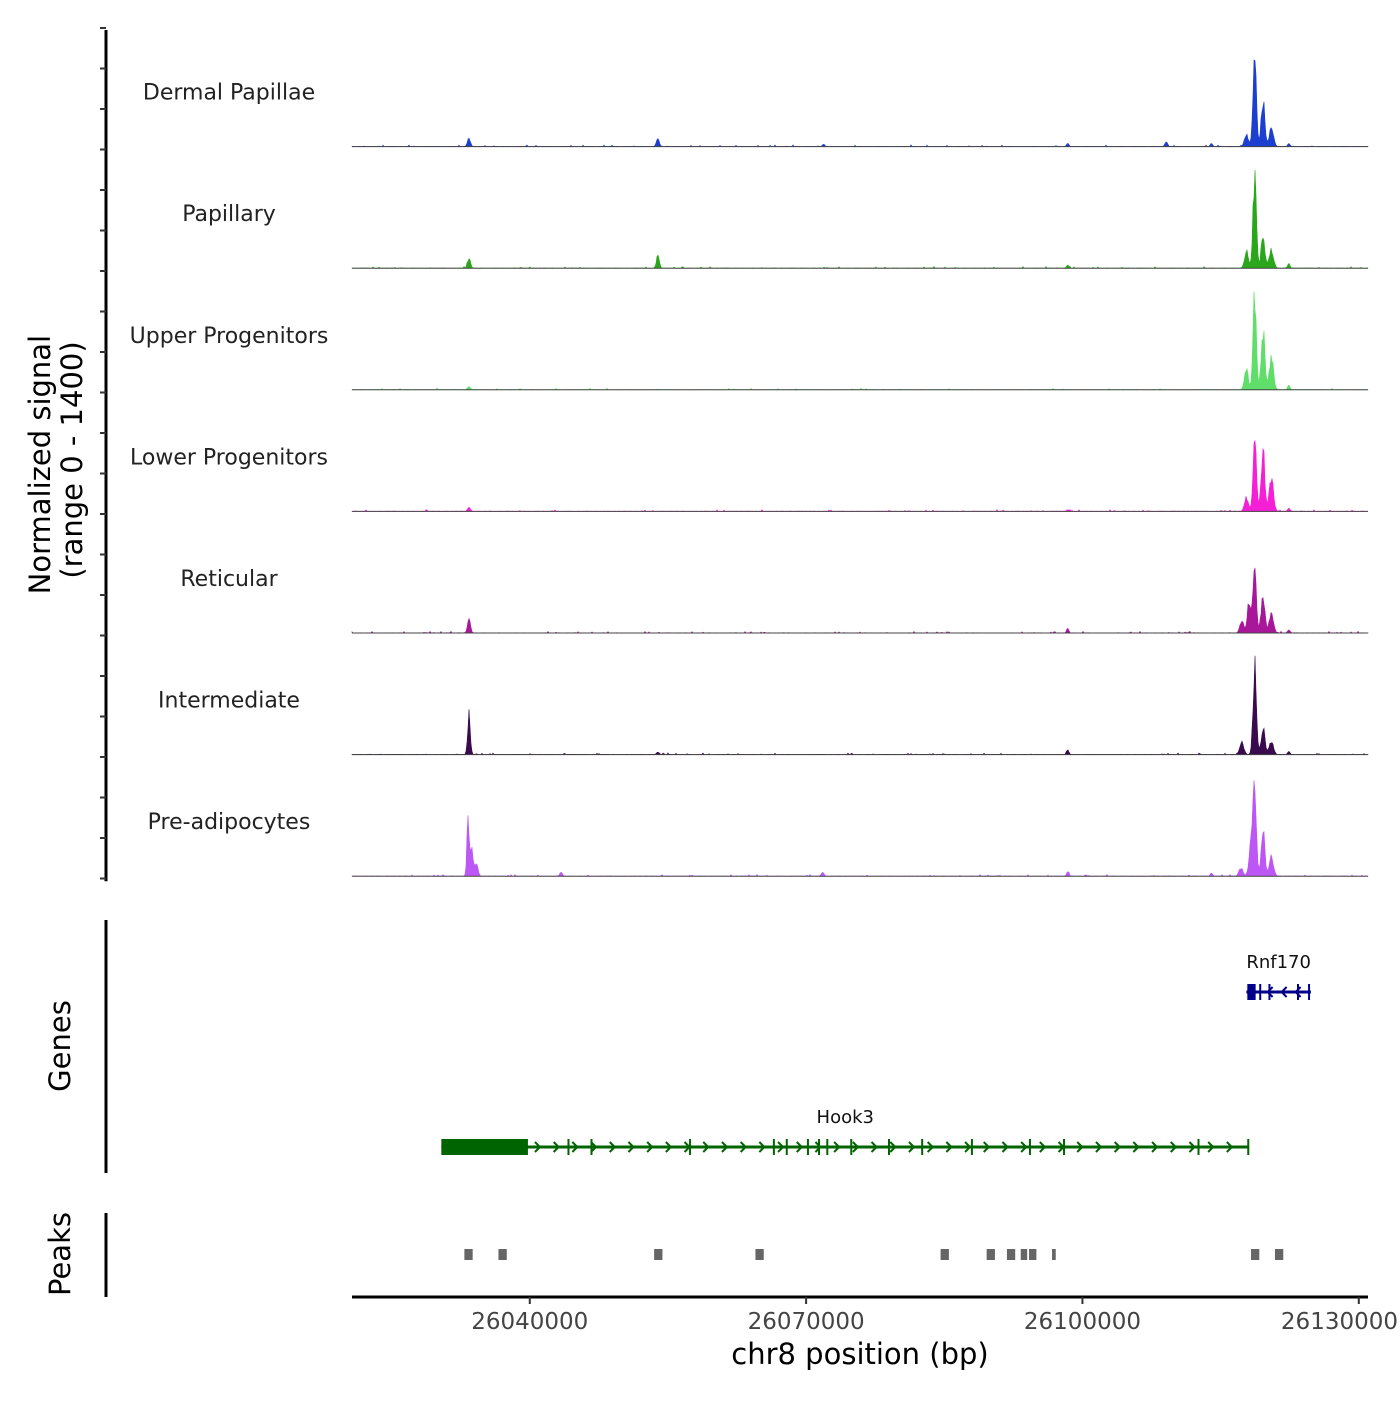 This screenshot has height=1405, width=1400. Describe the element at coordinates (229, 457) in the screenshot. I see `track-label: Lower Progenitors` at that location.